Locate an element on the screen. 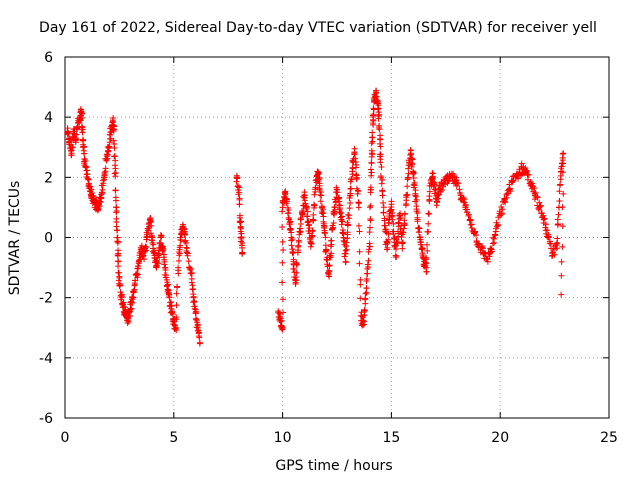 This screenshot has width=640, height=480. y-tick-label: -4 is located at coordinates (46, 359).